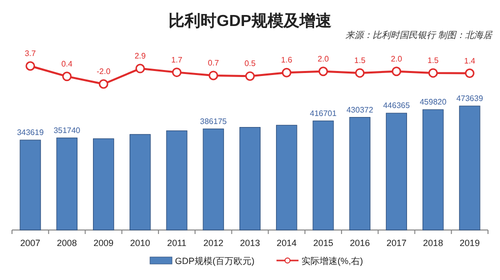 Image resolution: width=500 pixels, height=280 pixels. I want to click on data-label: 351740, so click(67, 130).